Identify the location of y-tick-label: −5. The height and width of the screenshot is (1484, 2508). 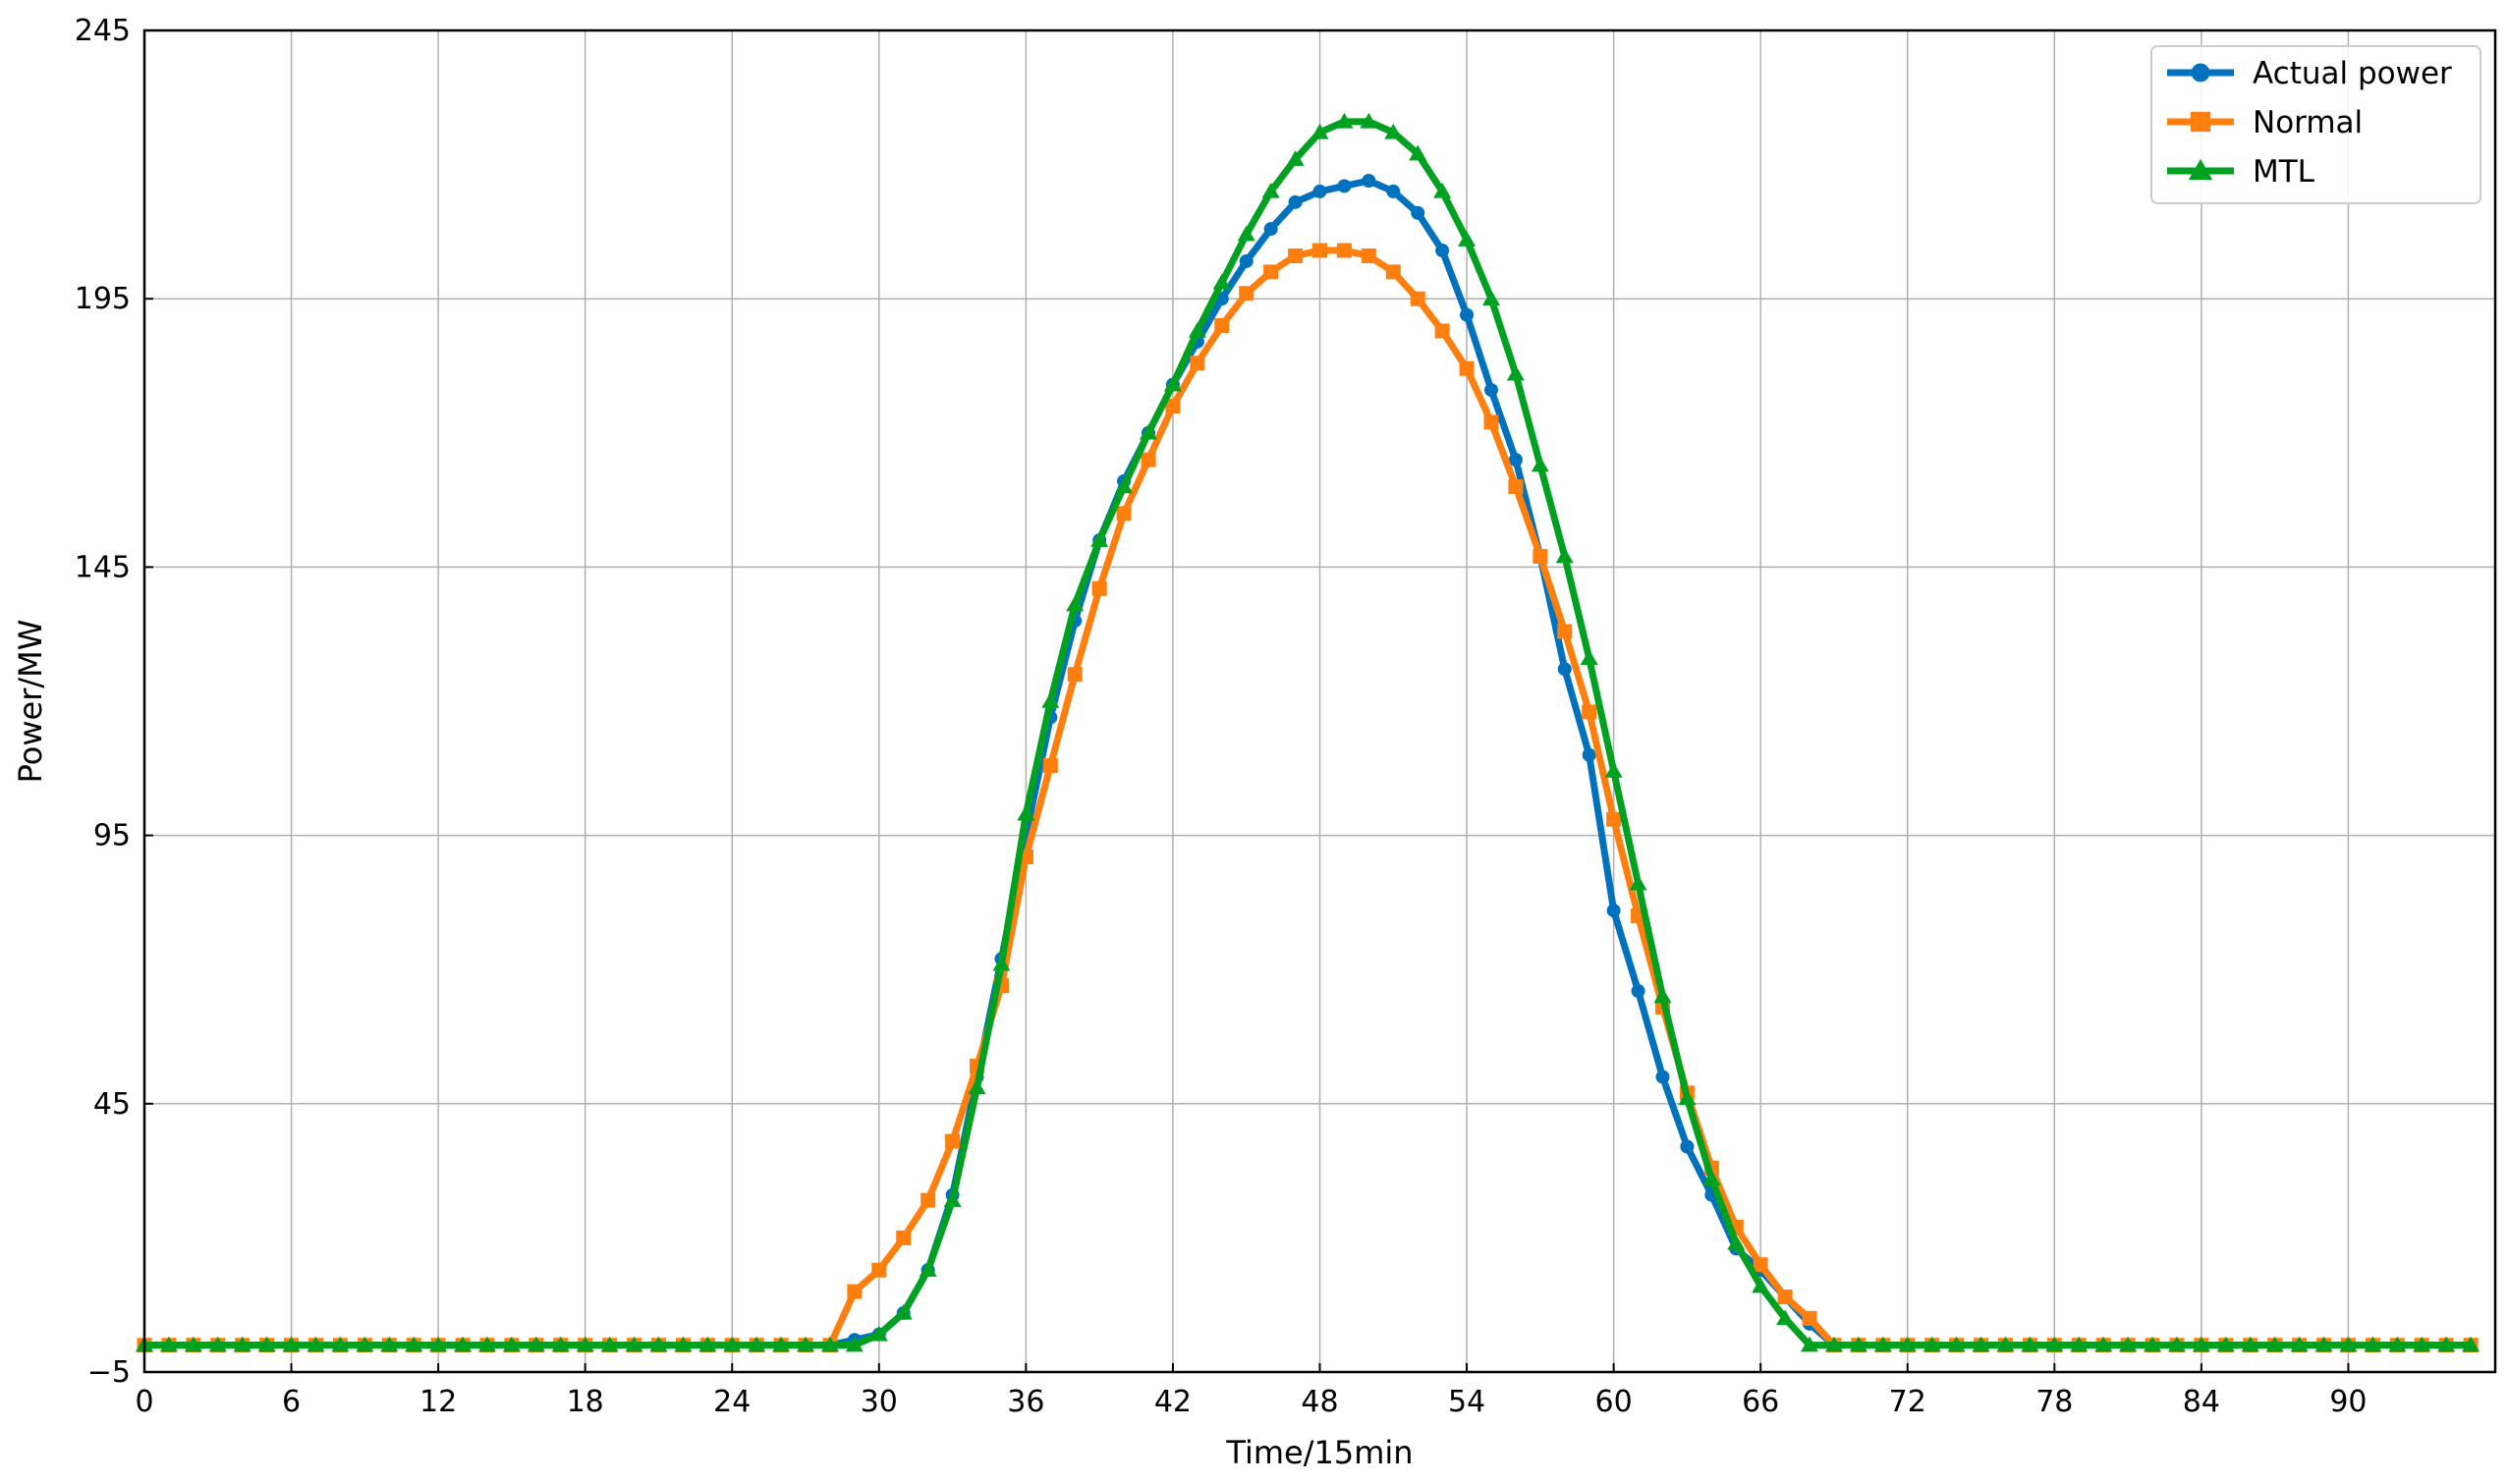
(109, 1372).